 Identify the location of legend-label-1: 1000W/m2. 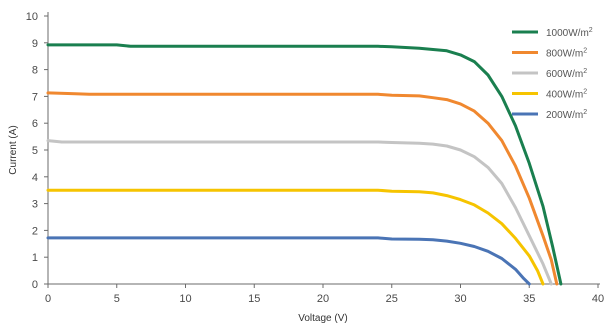
(569, 33).